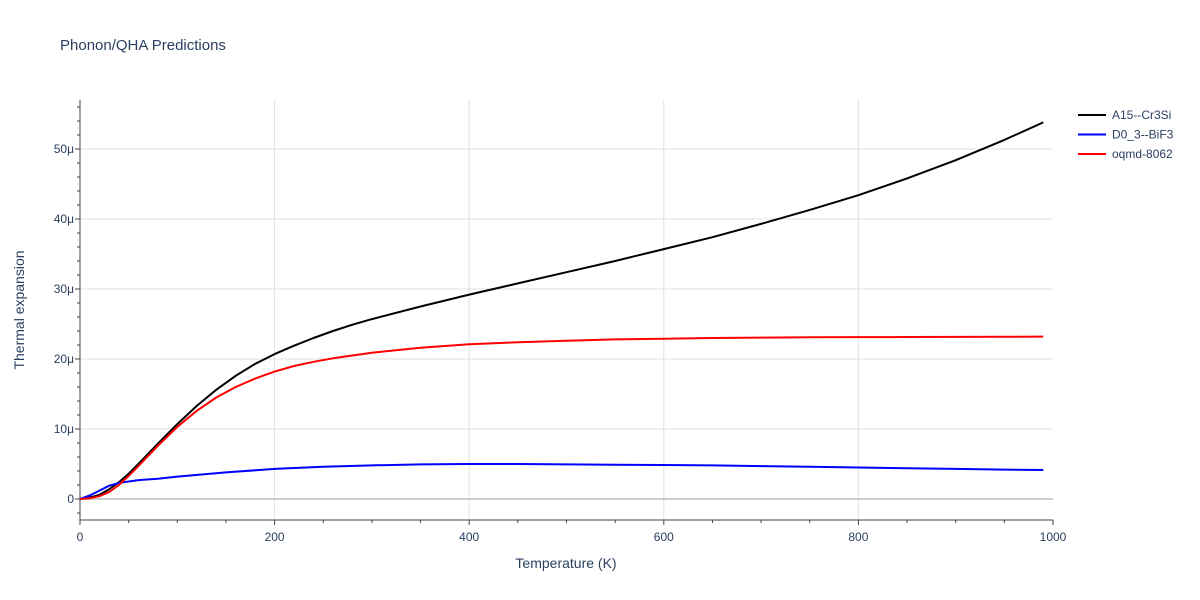 This screenshot has width=1200, height=600. Describe the element at coordinates (664, 537) in the screenshot. I see `x-tick-label: 600` at that location.